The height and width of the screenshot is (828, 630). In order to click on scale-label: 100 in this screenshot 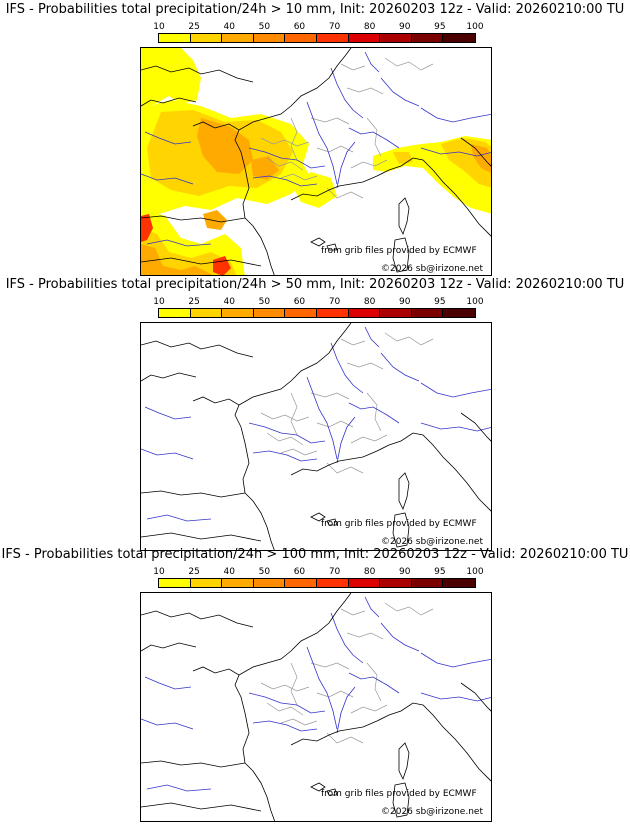, I will do `click(475, 27)`.